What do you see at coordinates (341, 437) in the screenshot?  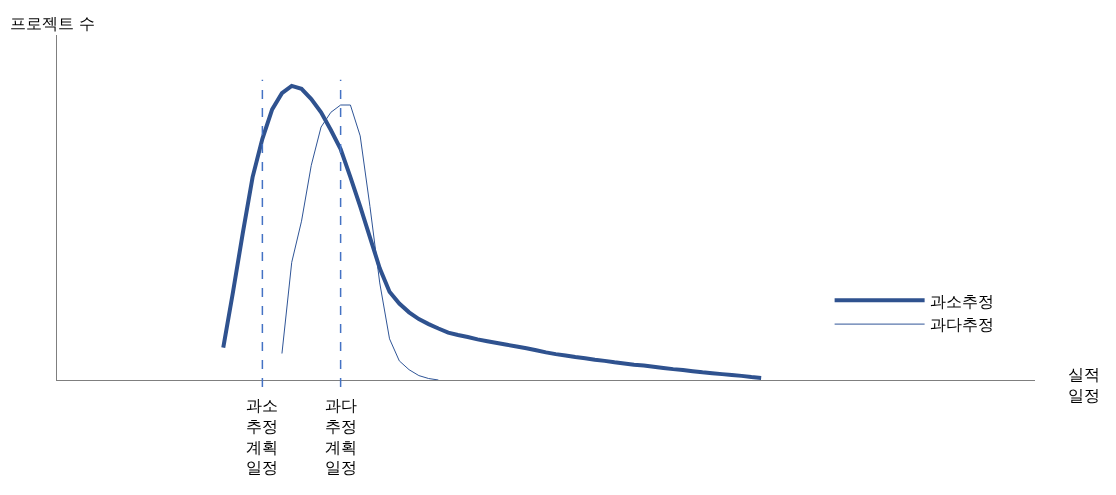 I see `text: 과다 추정 계획 일정` at bounding box center [341, 437].